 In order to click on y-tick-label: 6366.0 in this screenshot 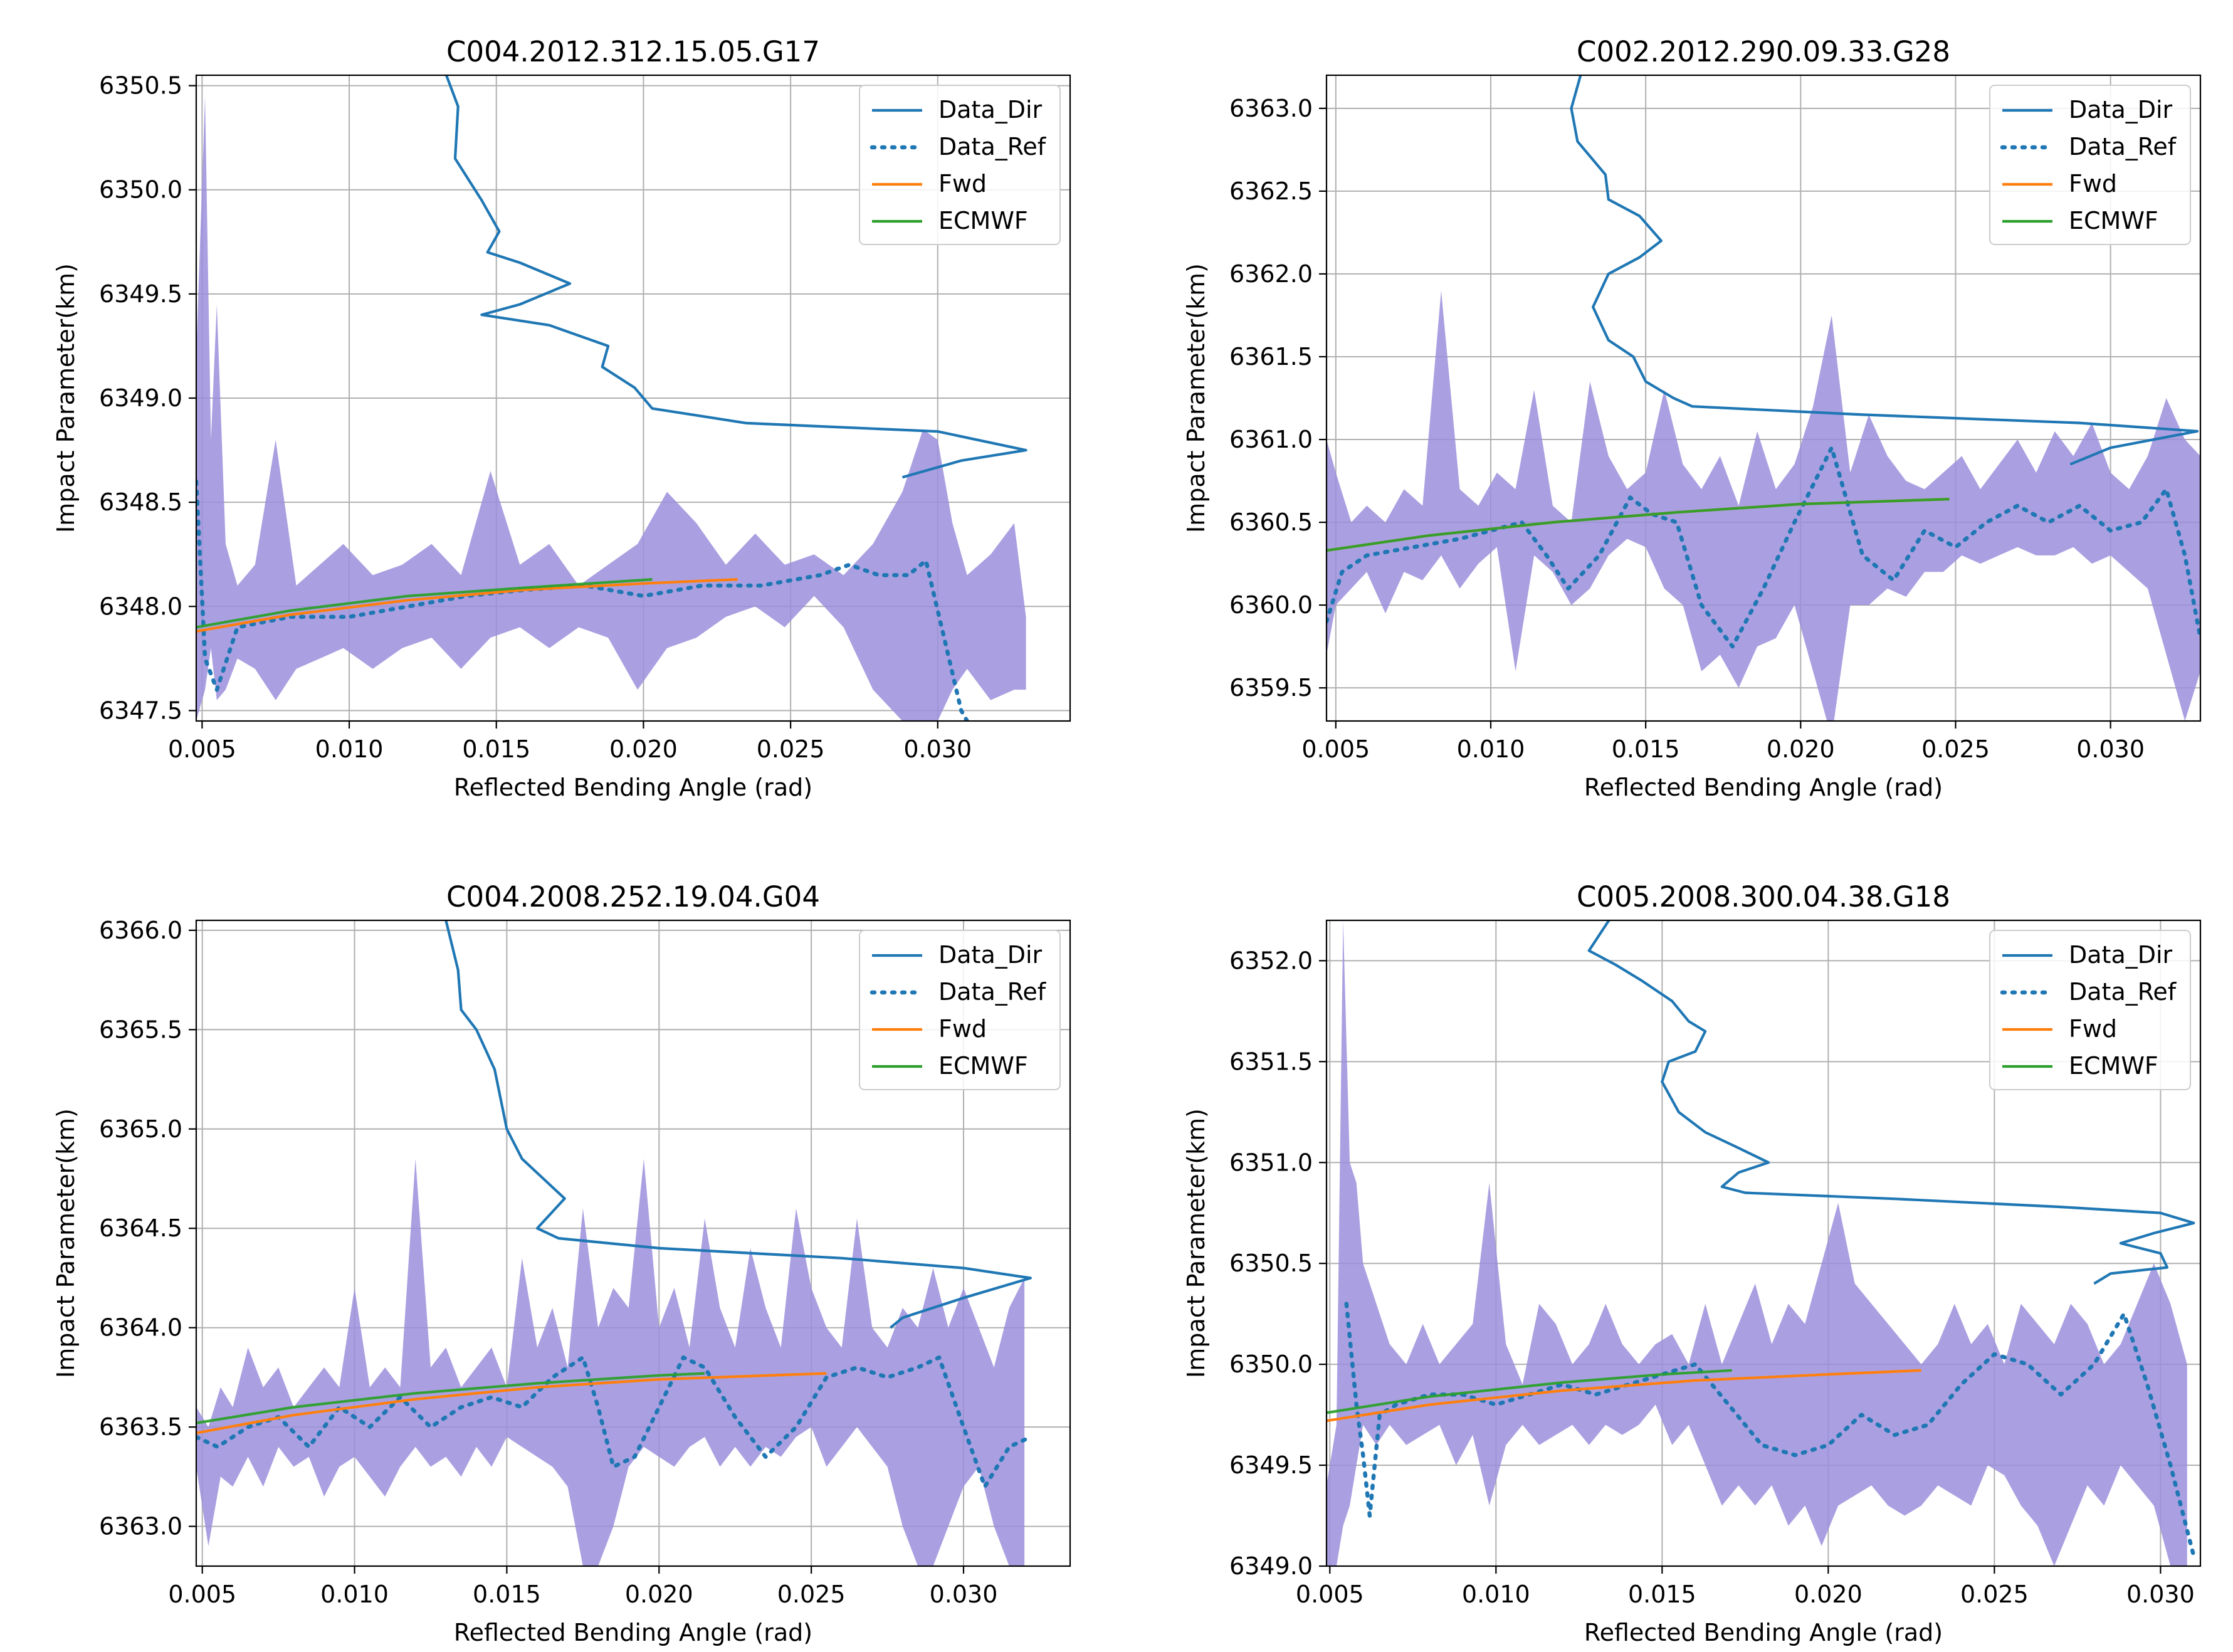, I will do `click(140, 930)`.